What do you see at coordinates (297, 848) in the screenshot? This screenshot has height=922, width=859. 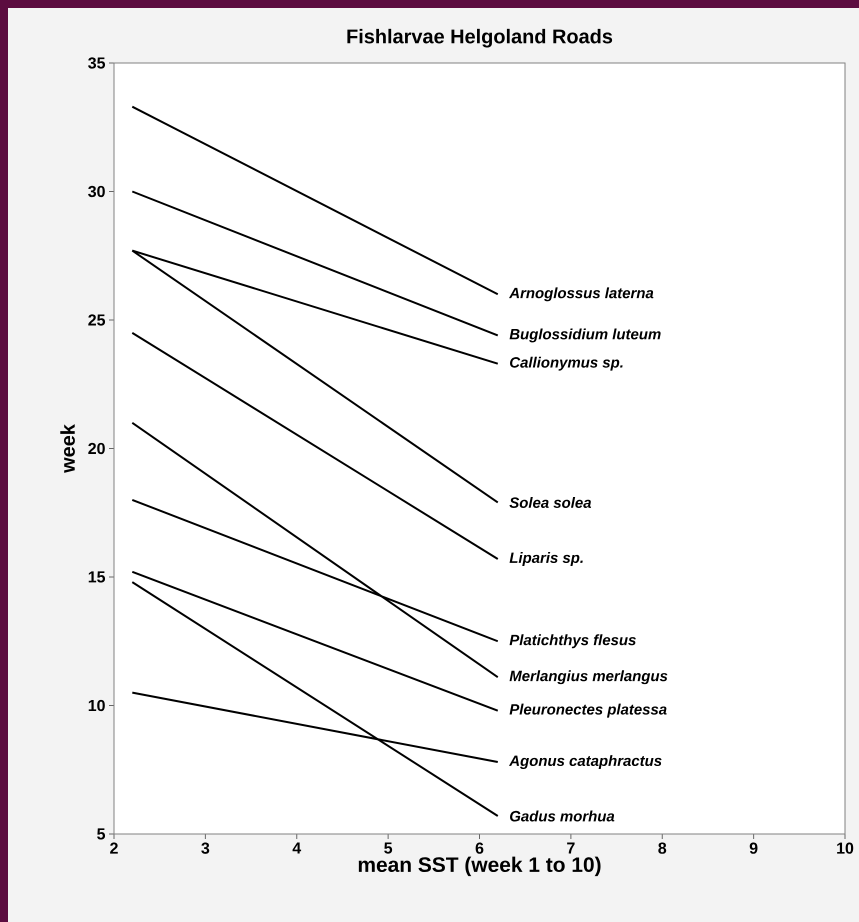 I see `x-tick-label: 4` at bounding box center [297, 848].